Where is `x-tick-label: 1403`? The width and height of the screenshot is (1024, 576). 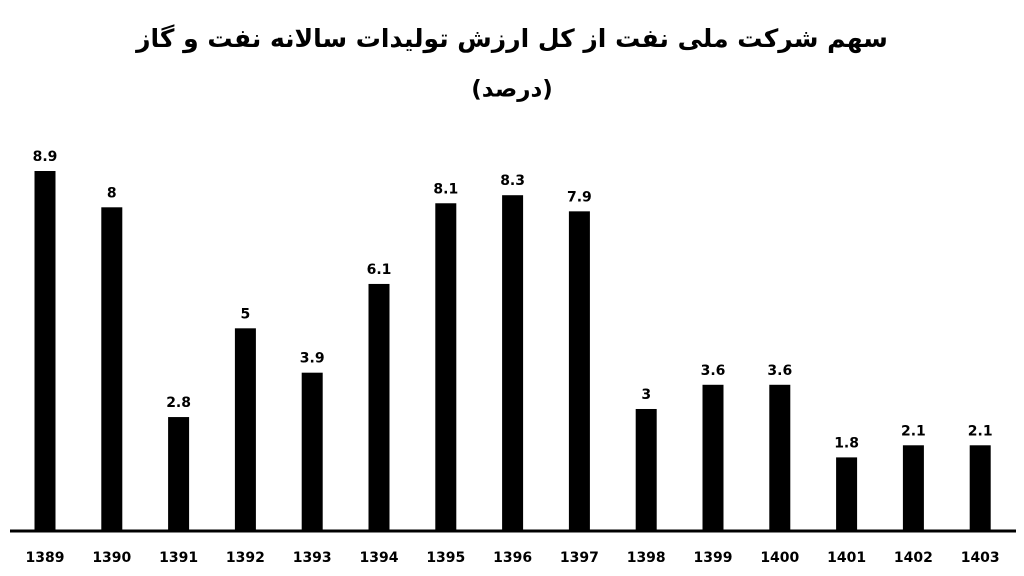
x-tick-label: 1403 is located at coordinates (980, 558).